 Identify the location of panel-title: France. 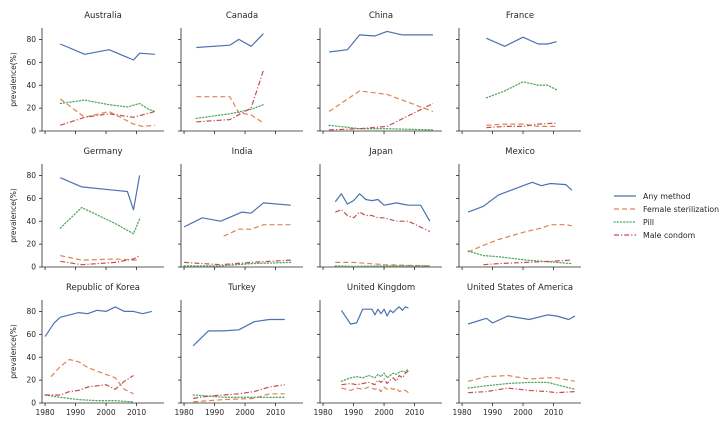
(520, 16).